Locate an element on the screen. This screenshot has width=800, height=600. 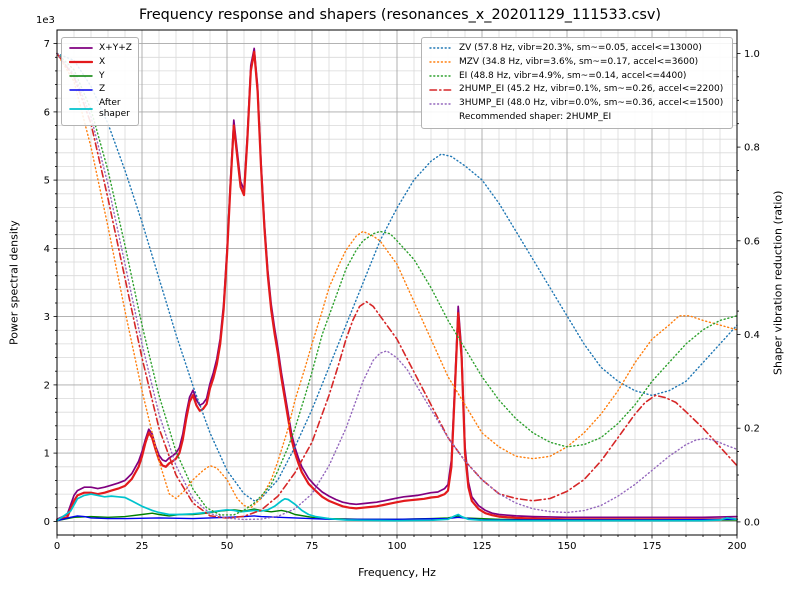
svg-text: 4 is located at coordinates (47, 249).